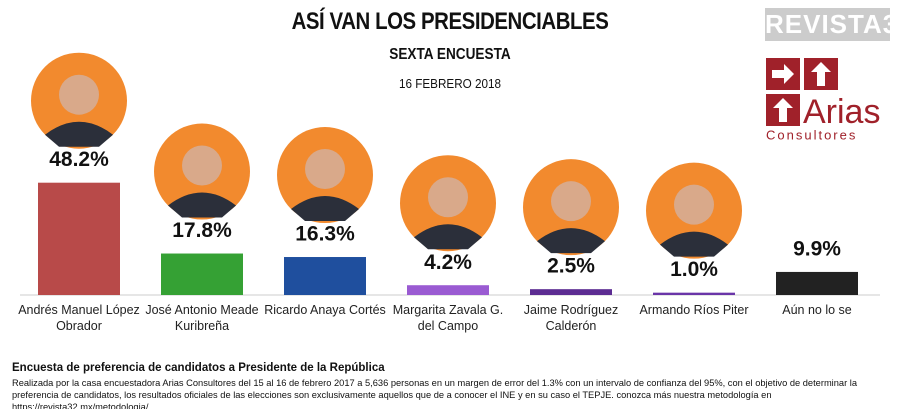 The image size is (900, 409). I want to click on category-label: José Antonio Meade Kuribreña, so click(202, 318).